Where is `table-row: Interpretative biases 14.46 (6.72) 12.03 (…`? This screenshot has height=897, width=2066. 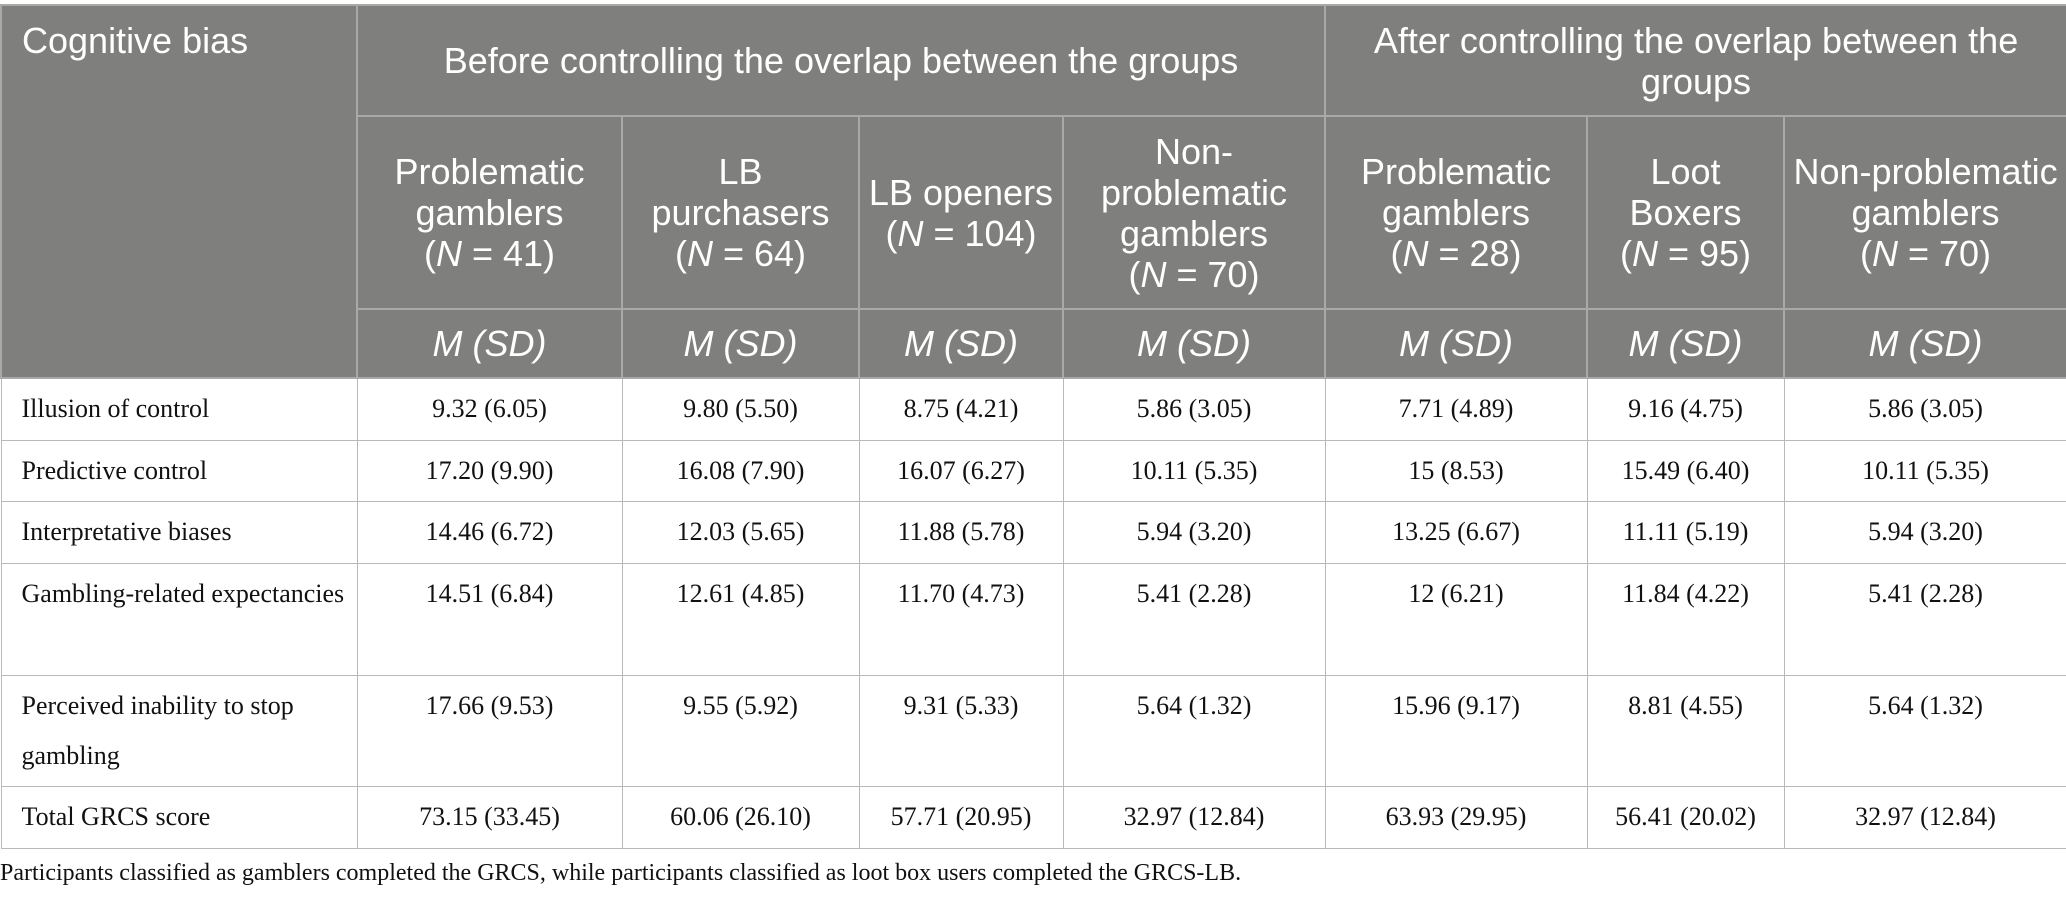
table-row: Interpretative biases 14.46 (6.72) 12.03 (… is located at coordinates (1033, 532).